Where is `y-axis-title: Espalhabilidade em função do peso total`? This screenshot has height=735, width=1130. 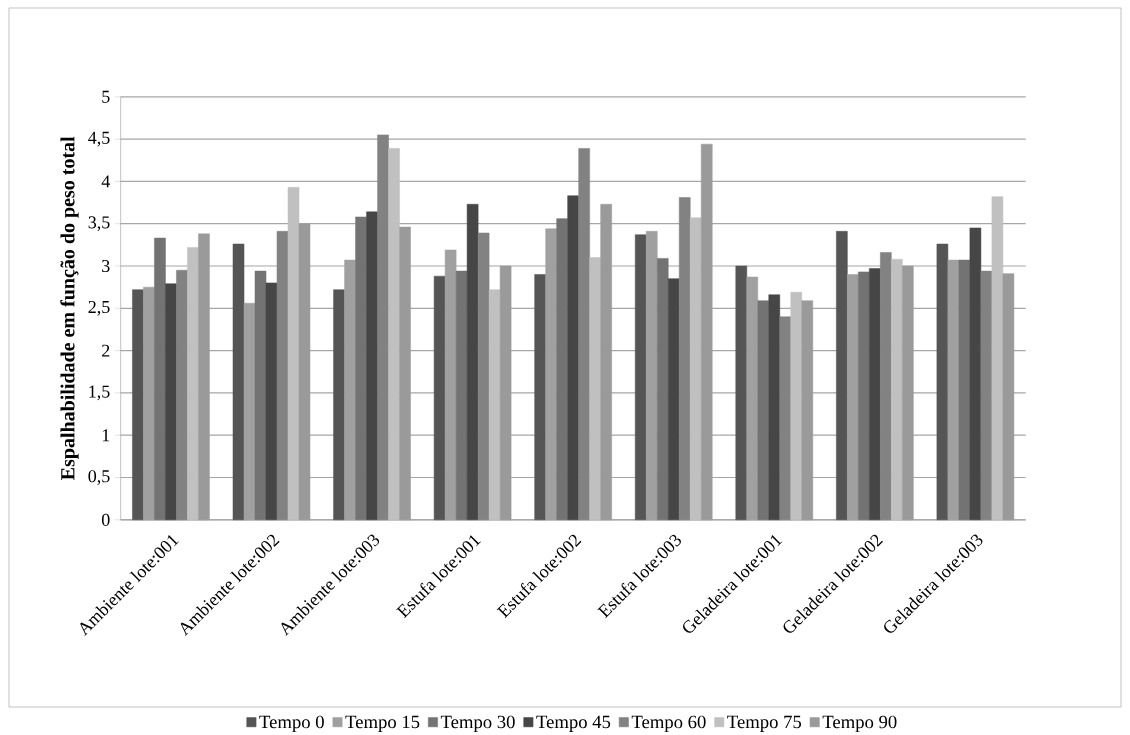 y-axis-title: Espalhabilidade em função do peso total is located at coordinates (69, 308).